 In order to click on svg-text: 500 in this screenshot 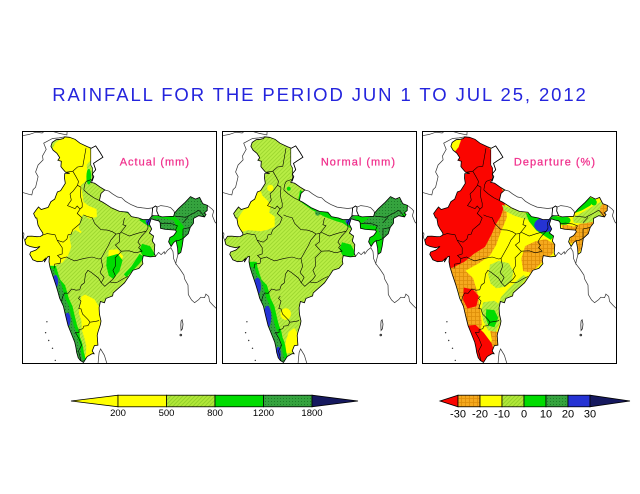, I will do `click(167, 413)`.